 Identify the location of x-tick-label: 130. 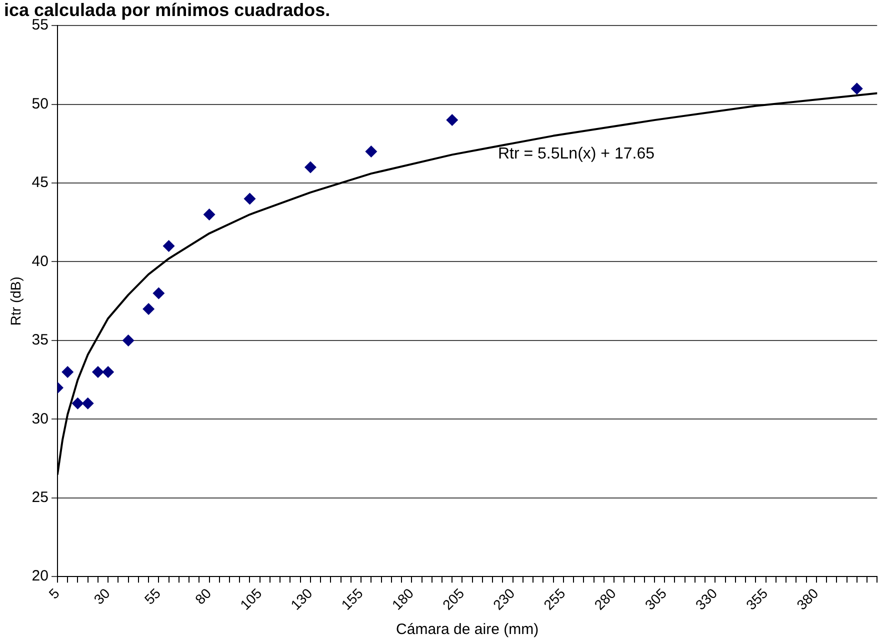
(301, 598).